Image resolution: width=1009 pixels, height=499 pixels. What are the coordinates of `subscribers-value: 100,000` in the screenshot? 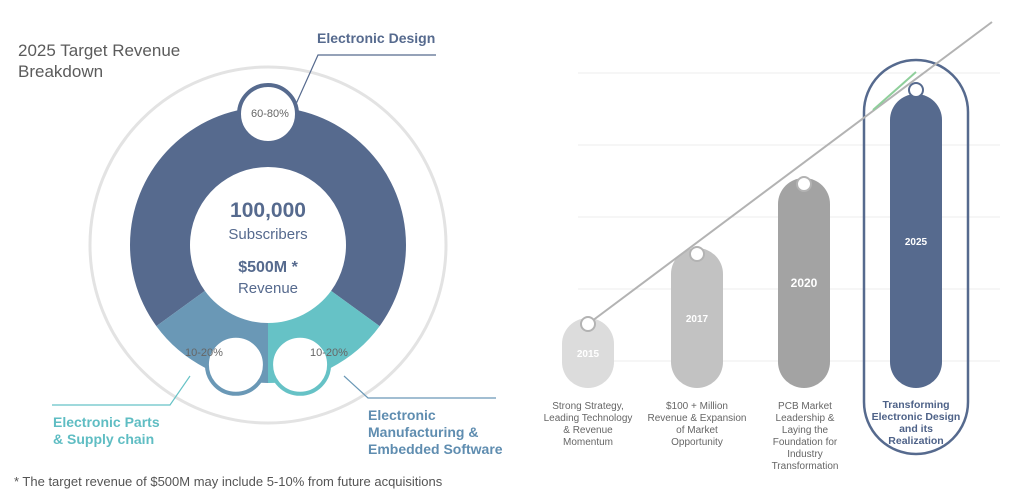 It's located at (268, 210).